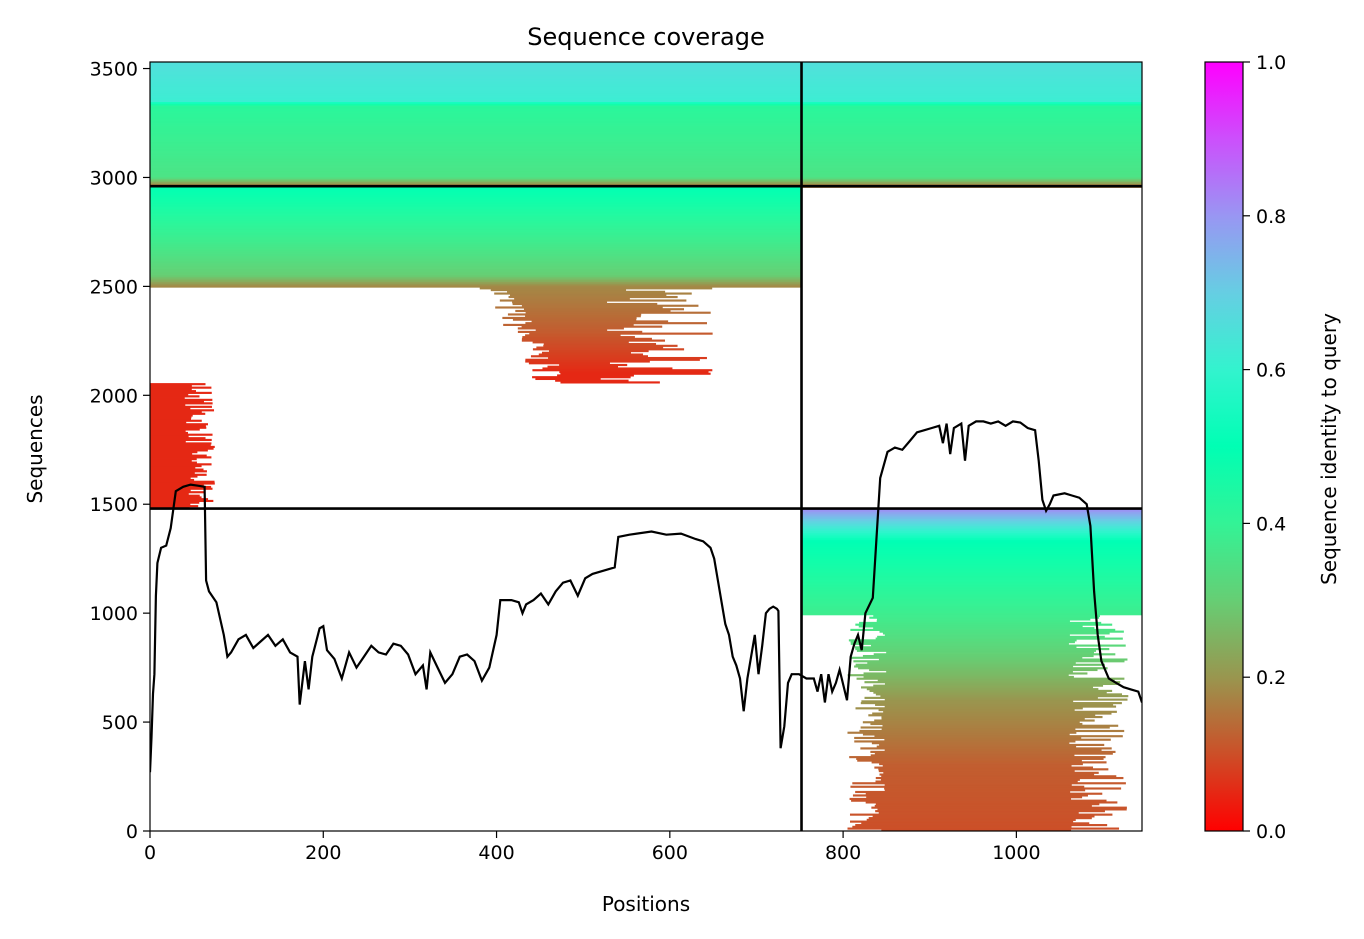  I want to click on colorbar-tick-label: 1.0, so click(1271, 63).